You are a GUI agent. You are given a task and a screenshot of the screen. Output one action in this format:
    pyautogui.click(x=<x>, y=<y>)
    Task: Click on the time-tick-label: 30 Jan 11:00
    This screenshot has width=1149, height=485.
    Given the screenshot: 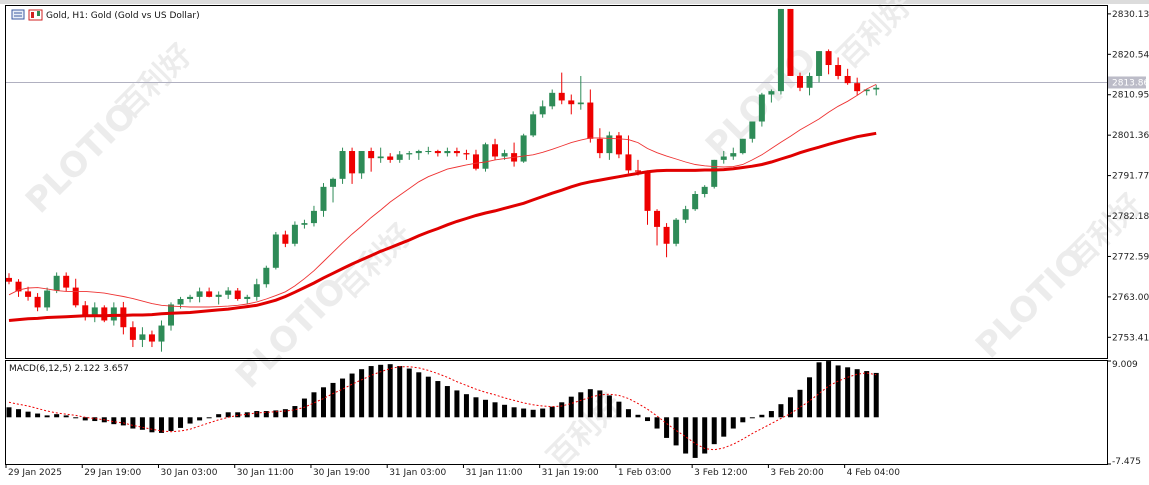 What is the action you would take?
    pyautogui.click(x=265, y=473)
    